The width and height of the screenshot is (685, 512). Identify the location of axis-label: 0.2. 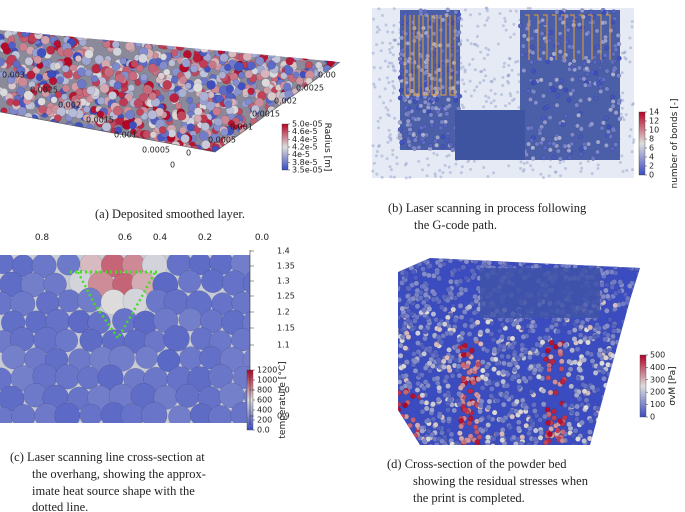
(205, 238).